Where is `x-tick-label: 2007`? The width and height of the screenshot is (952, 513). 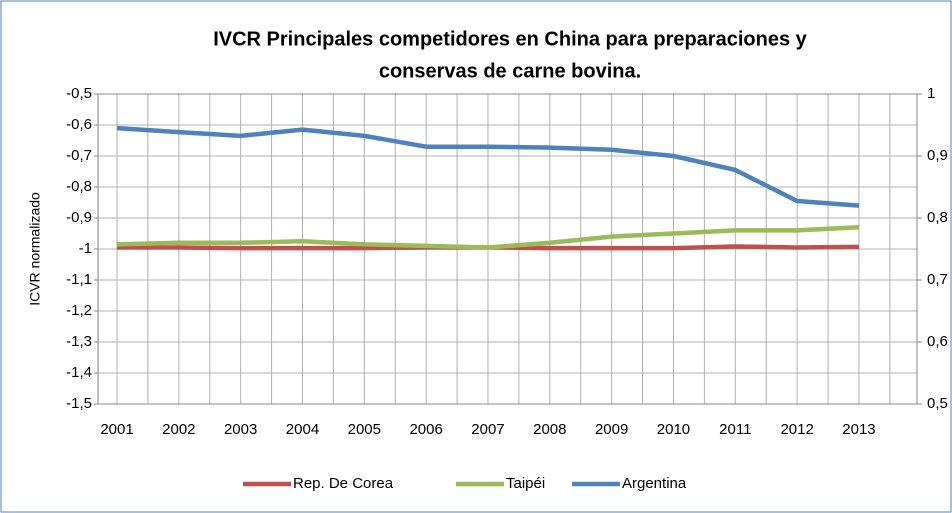 x-tick-label: 2007 is located at coordinates (487, 429).